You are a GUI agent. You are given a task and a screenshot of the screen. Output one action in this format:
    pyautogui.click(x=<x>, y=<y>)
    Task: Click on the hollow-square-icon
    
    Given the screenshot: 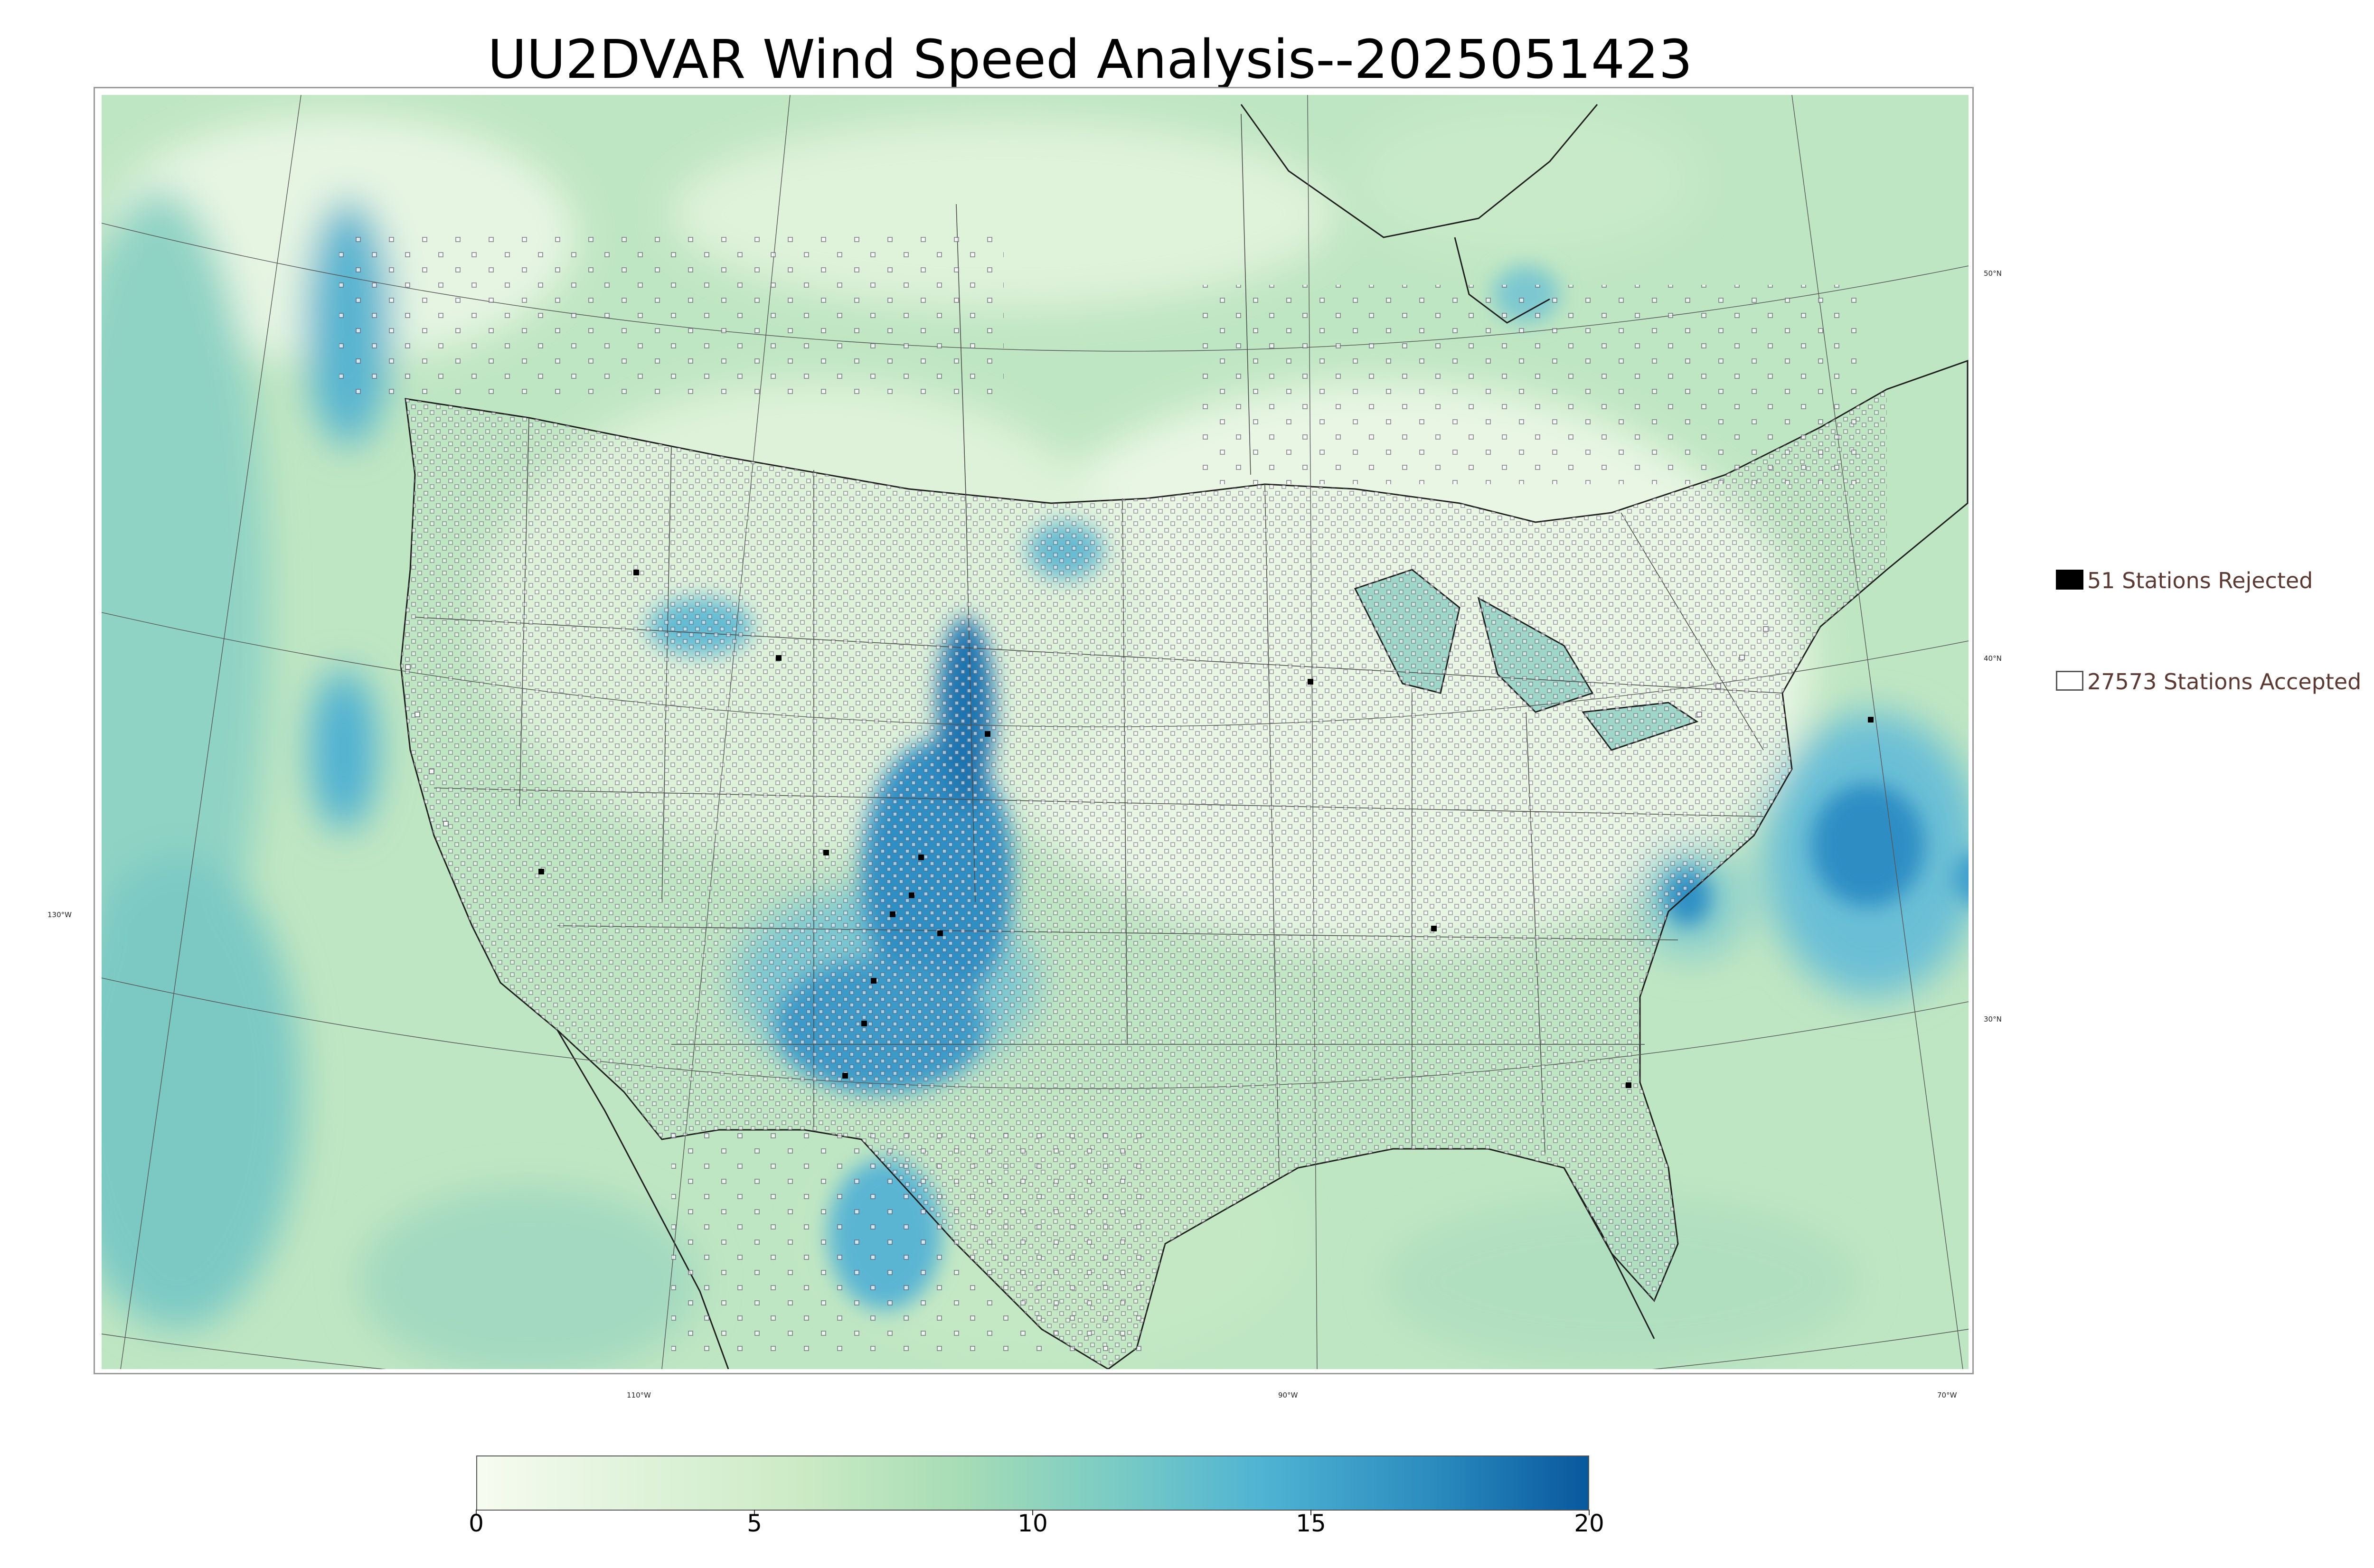 What is the action you would take?
    pyautogui.click(x=2069, y=681)
    